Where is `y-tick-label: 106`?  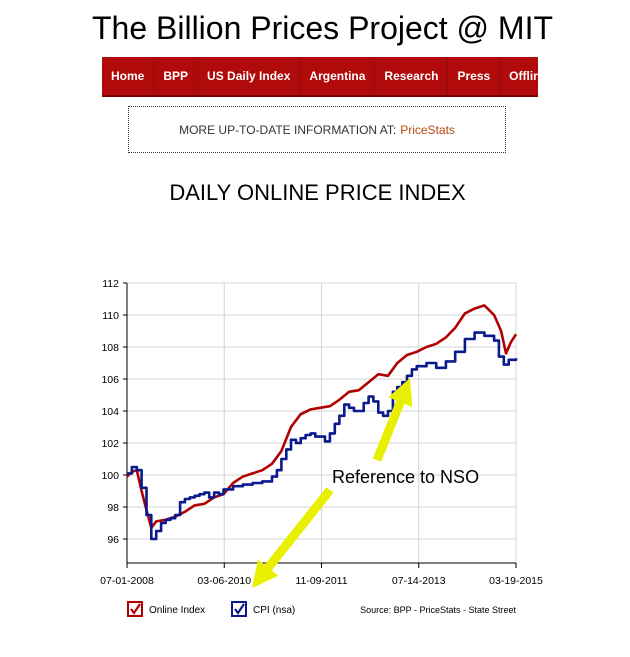
y-tick-label: 106 is located at coordinates (110, 380).